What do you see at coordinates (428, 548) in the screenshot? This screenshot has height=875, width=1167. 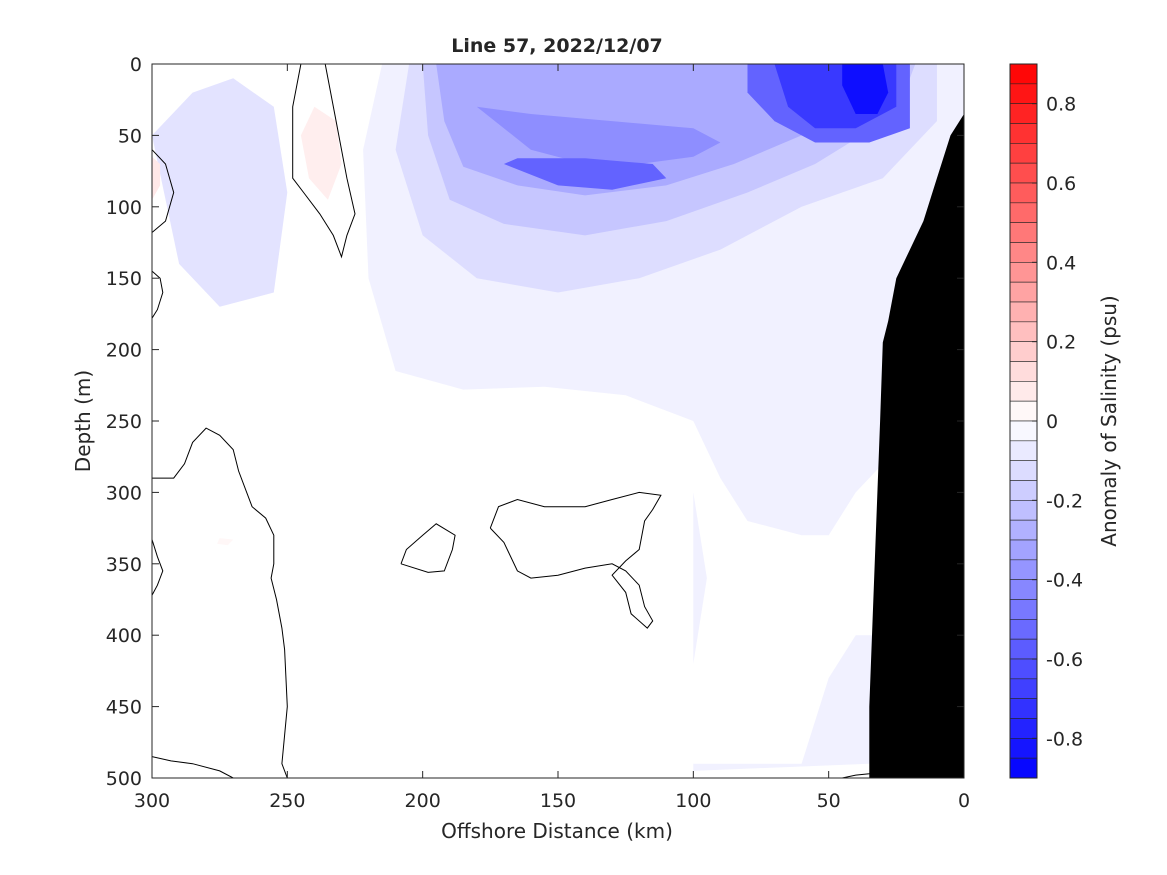 I see `zero-contour-c7` at bounding box center [428, 548].